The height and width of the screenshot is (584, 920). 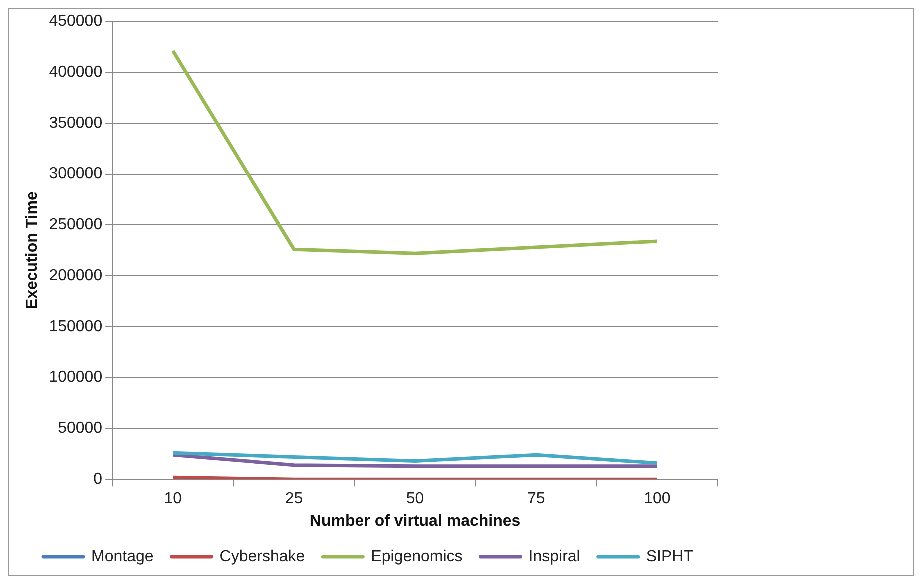 I want to click on y-tick-label: 0, so click(x=98, y=479).